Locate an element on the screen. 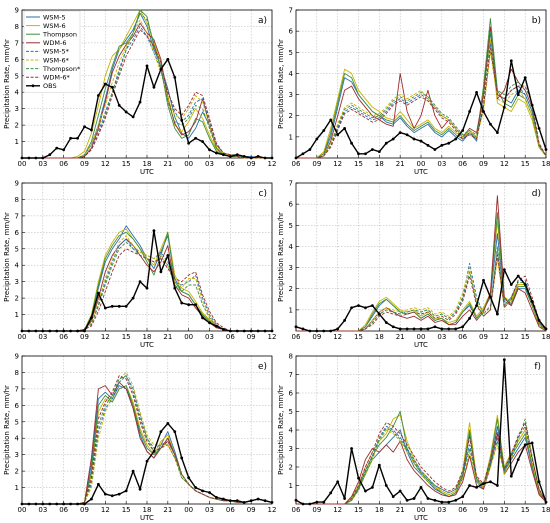 Image resolution: width=550 pixels, height=523 pixels. y-tick-label: 5 is located at coordinates (17, 422).